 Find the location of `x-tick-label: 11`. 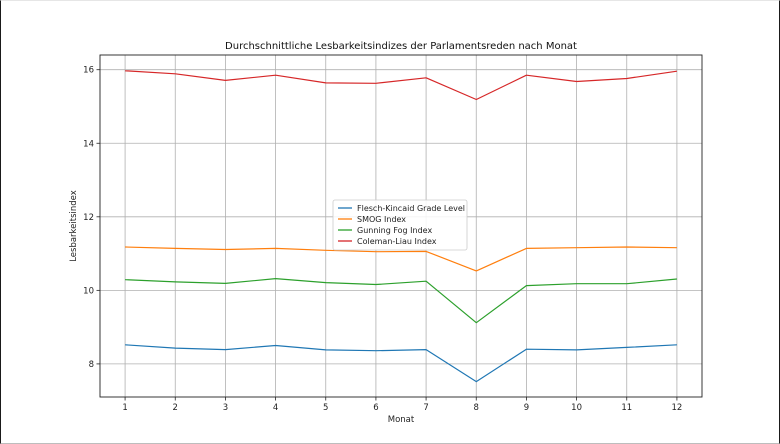

x-tick-label: 11 is located at coordinates (626, 408).